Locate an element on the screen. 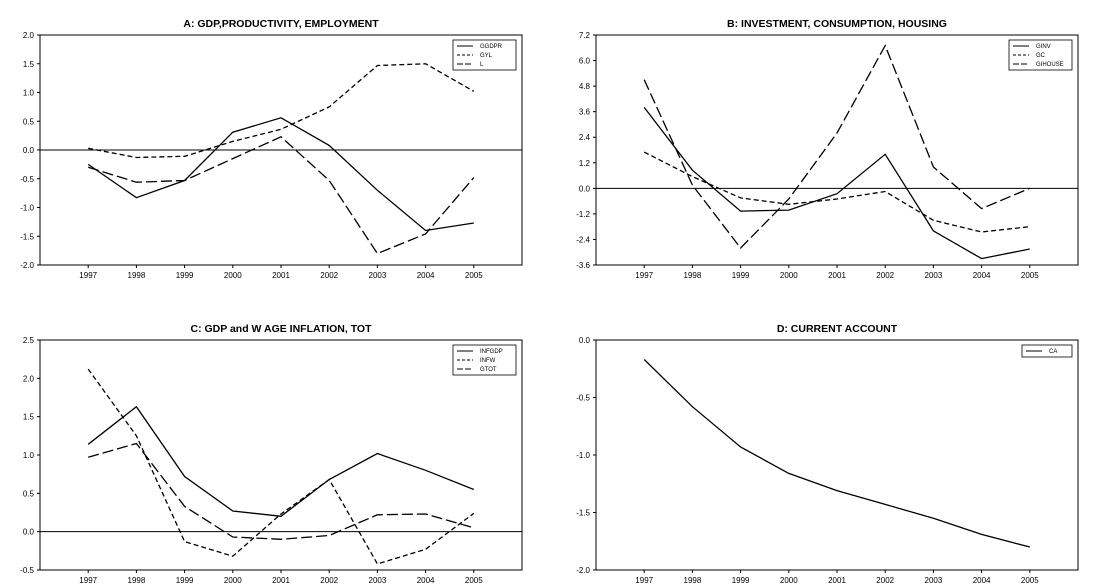 This screenshot has width=1097, height=585. series-line-ggdpr is located at coordinates (280, 174).